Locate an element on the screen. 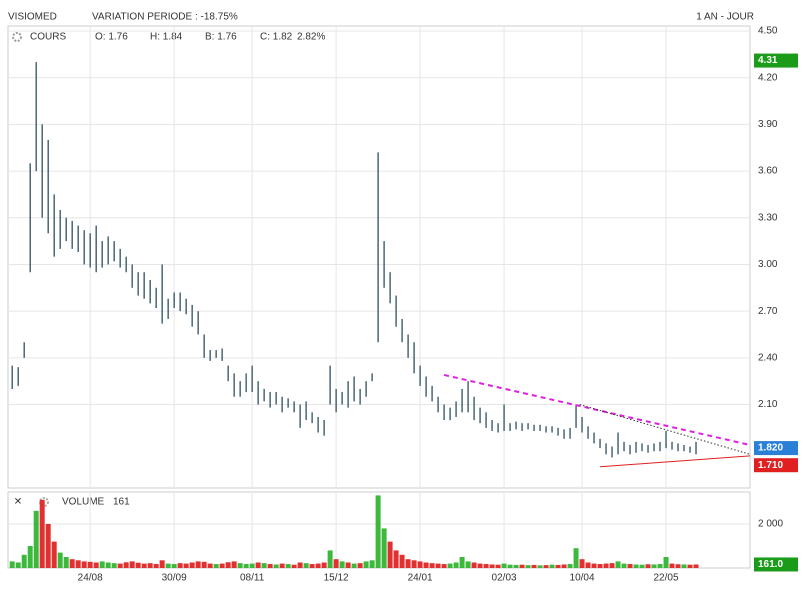 The width and height of the screenshot is (809, 595). volume-marker is located at coordinates (776, 564).